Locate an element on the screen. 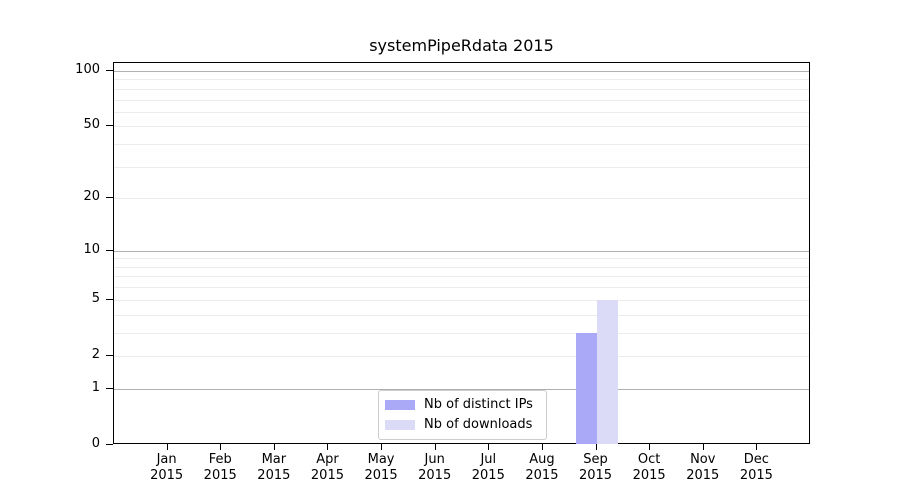 The image size is (900, 500). x-tick-label: May 2015 is located at coordinates (381, 468).